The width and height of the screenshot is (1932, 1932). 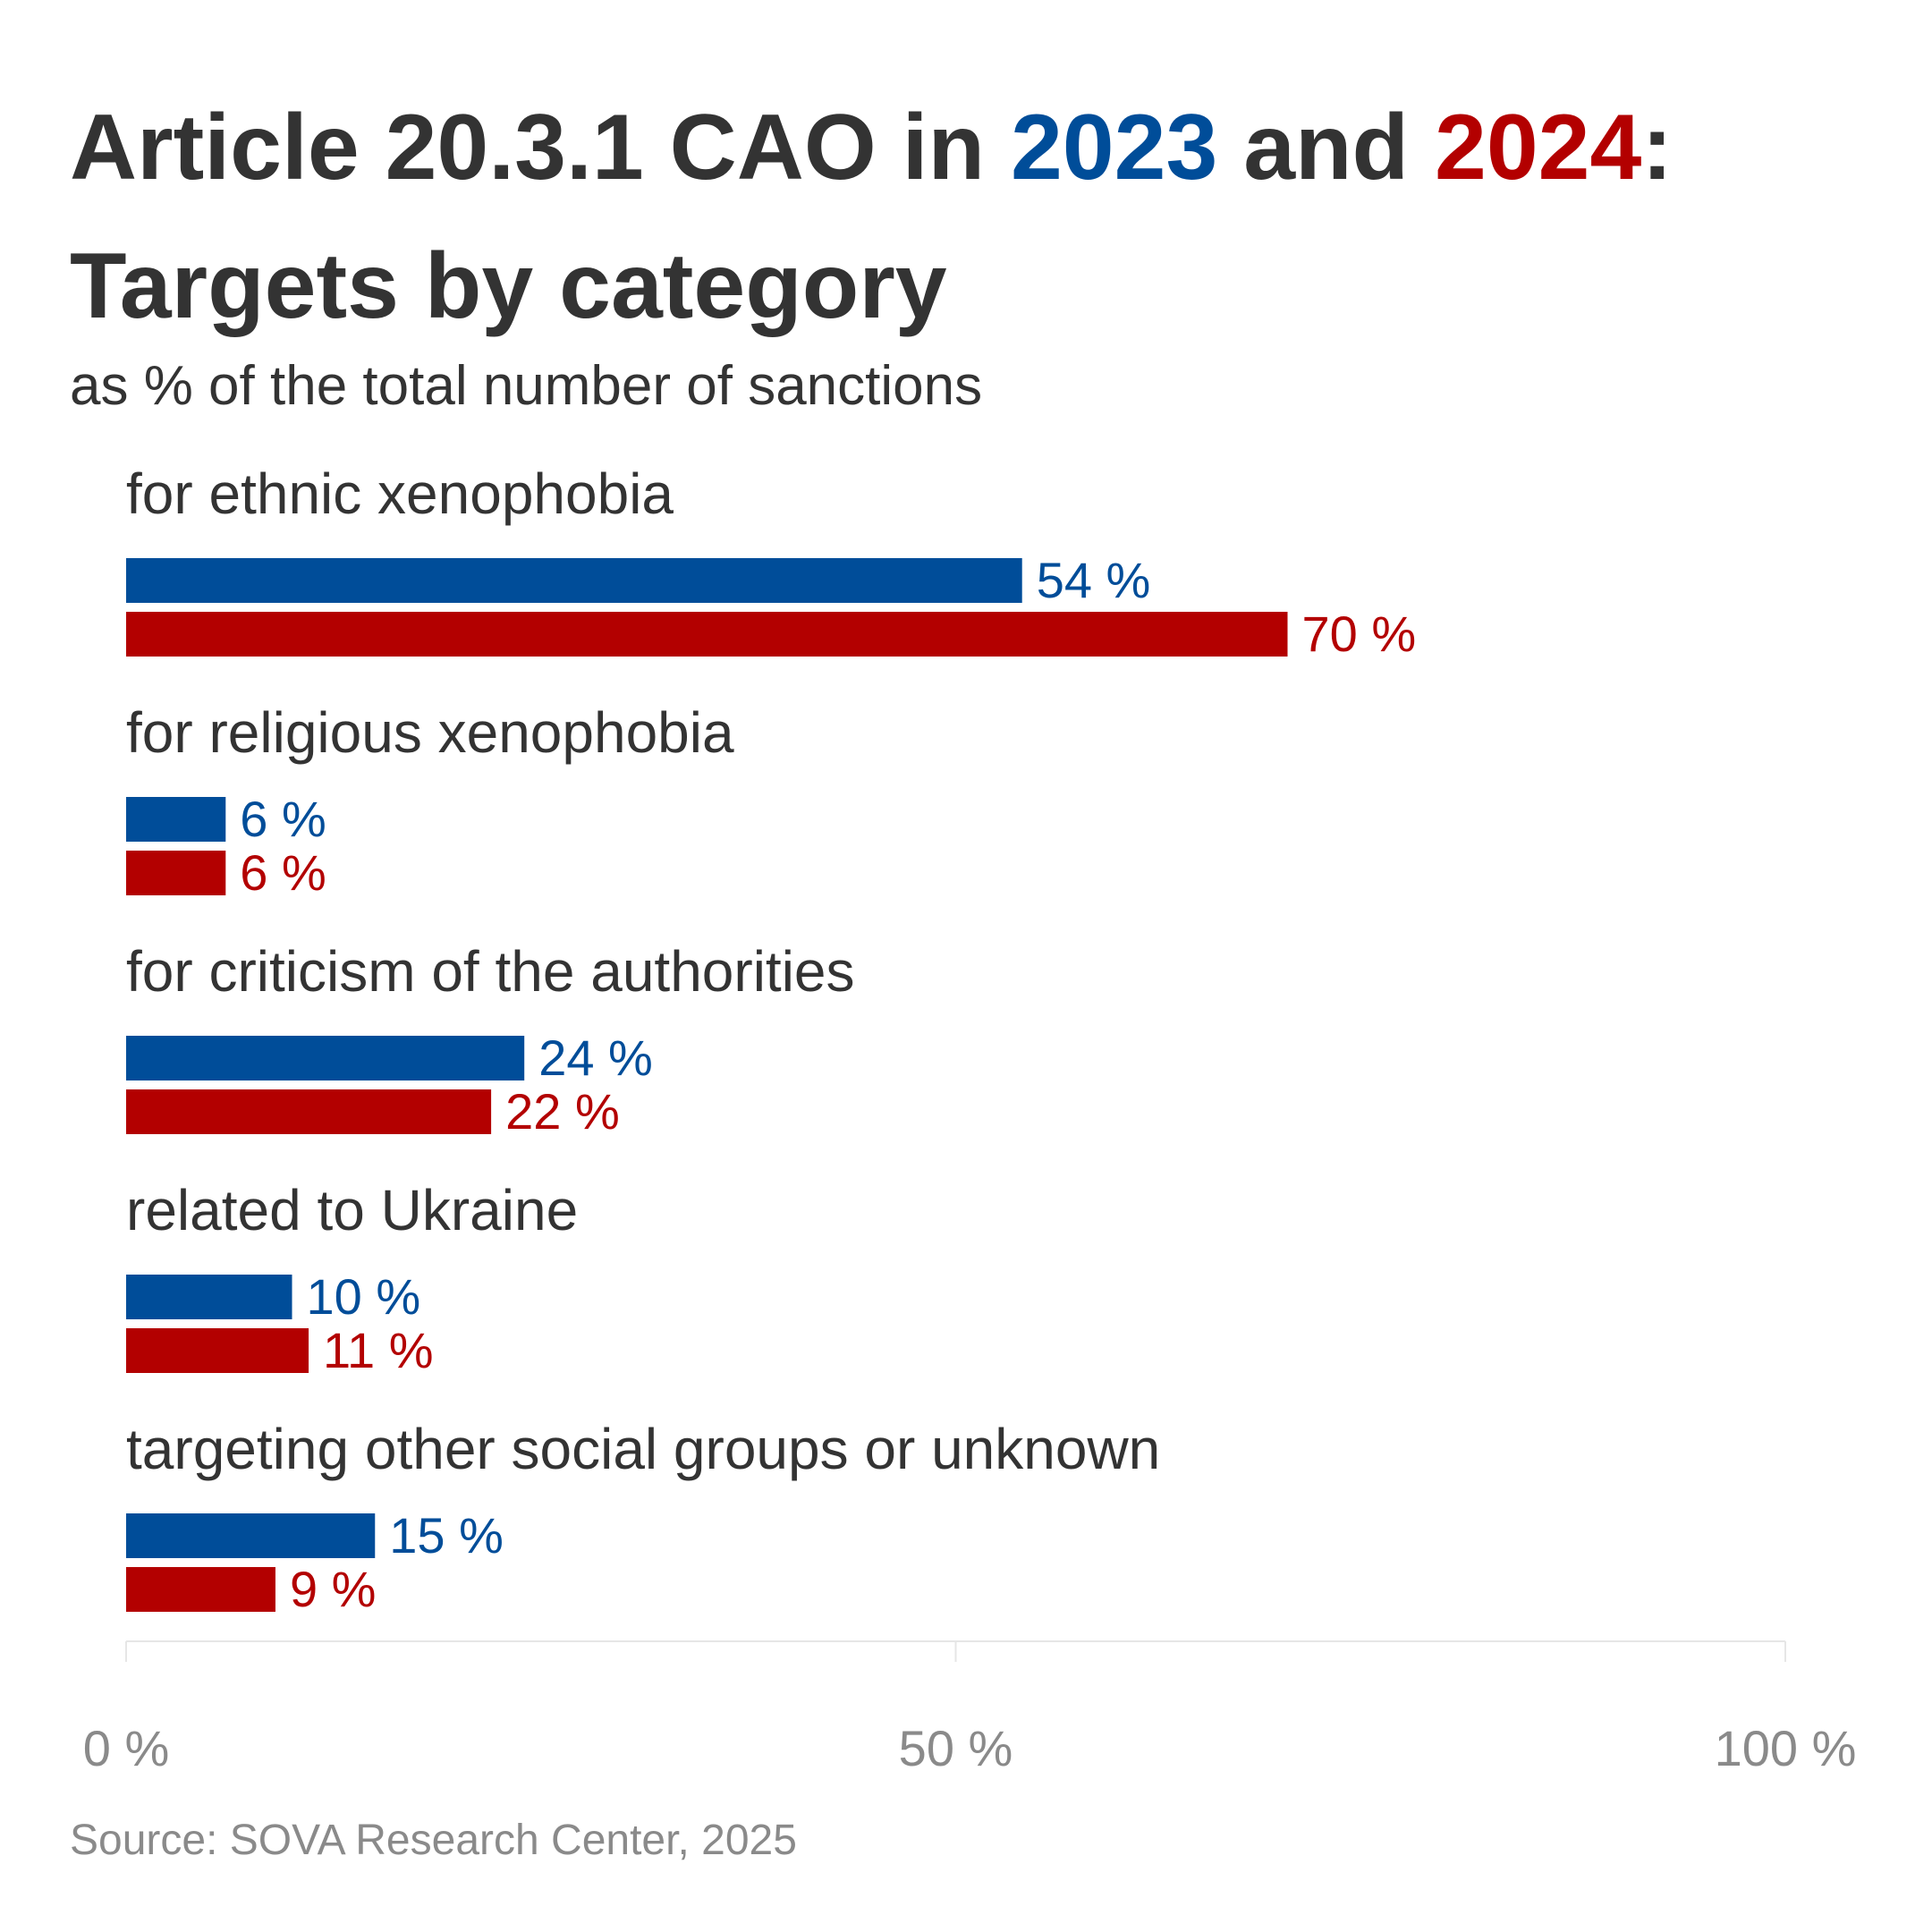 I want to click on data-label-2024: 6 %, so click(x=283, y=872).